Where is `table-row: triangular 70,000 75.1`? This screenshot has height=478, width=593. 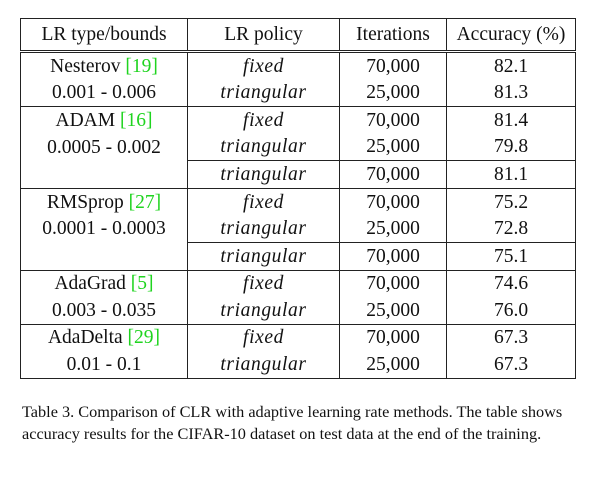
table-row: triangular 70,000 75.1 is located at coordinates (298, 257).